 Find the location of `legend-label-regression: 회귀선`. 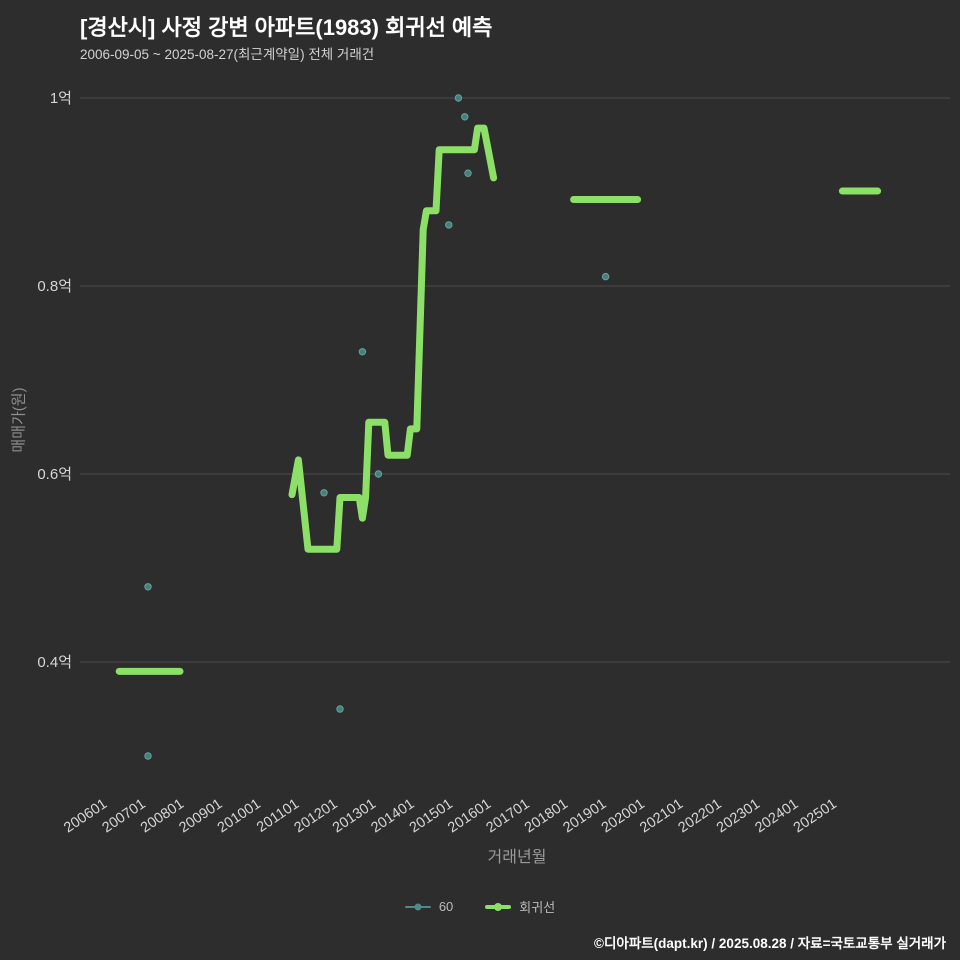

legend-label-regression: 회귀선 is located at coordinates (537, 907).